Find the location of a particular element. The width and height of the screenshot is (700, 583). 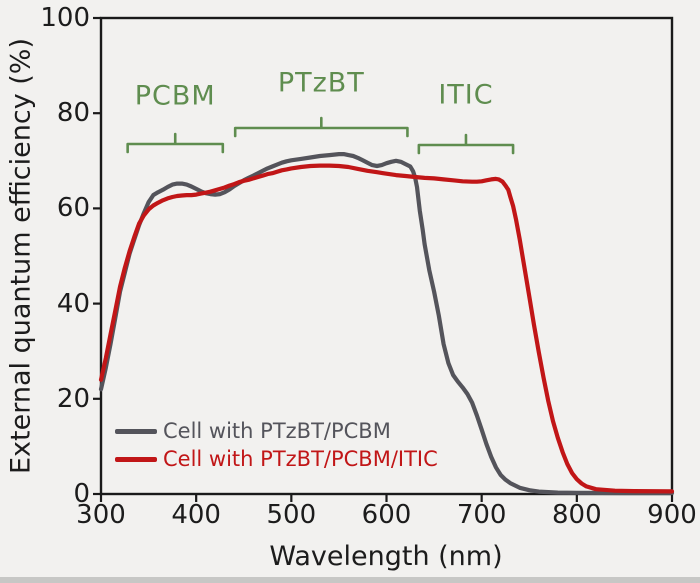

bottom-edge-band is located at coordinates (350, 580).